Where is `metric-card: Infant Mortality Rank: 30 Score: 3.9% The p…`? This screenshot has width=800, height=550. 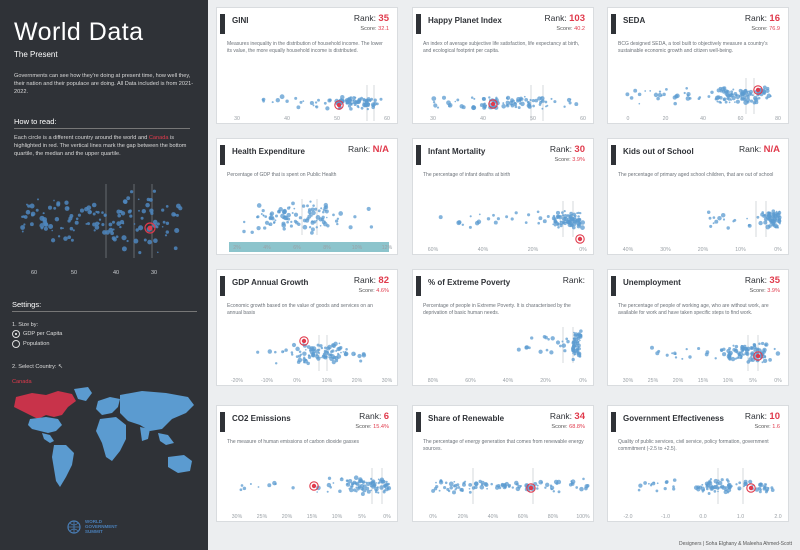 metric-card: Infant Mortality Rank: 30 Score: 3.9% The p… is located at coordinates (503, 196).